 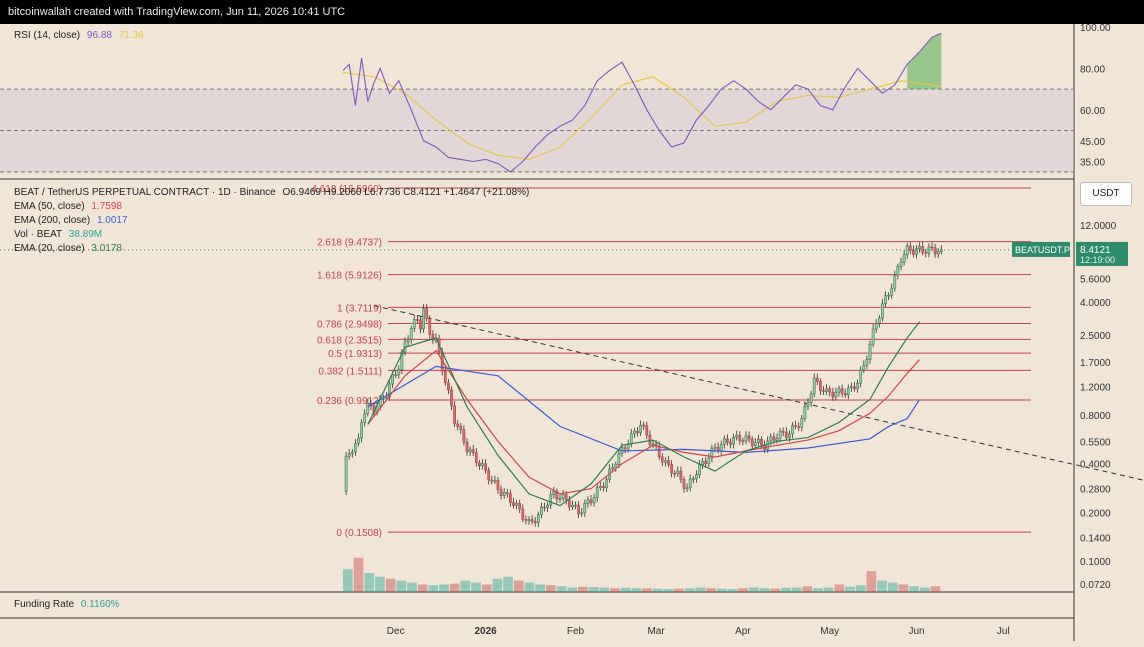 What do you see at coordinates (106, 248) in the screenshot?
I see `ema20-legend-value: 3.0178` at bounding box center [106, 248].